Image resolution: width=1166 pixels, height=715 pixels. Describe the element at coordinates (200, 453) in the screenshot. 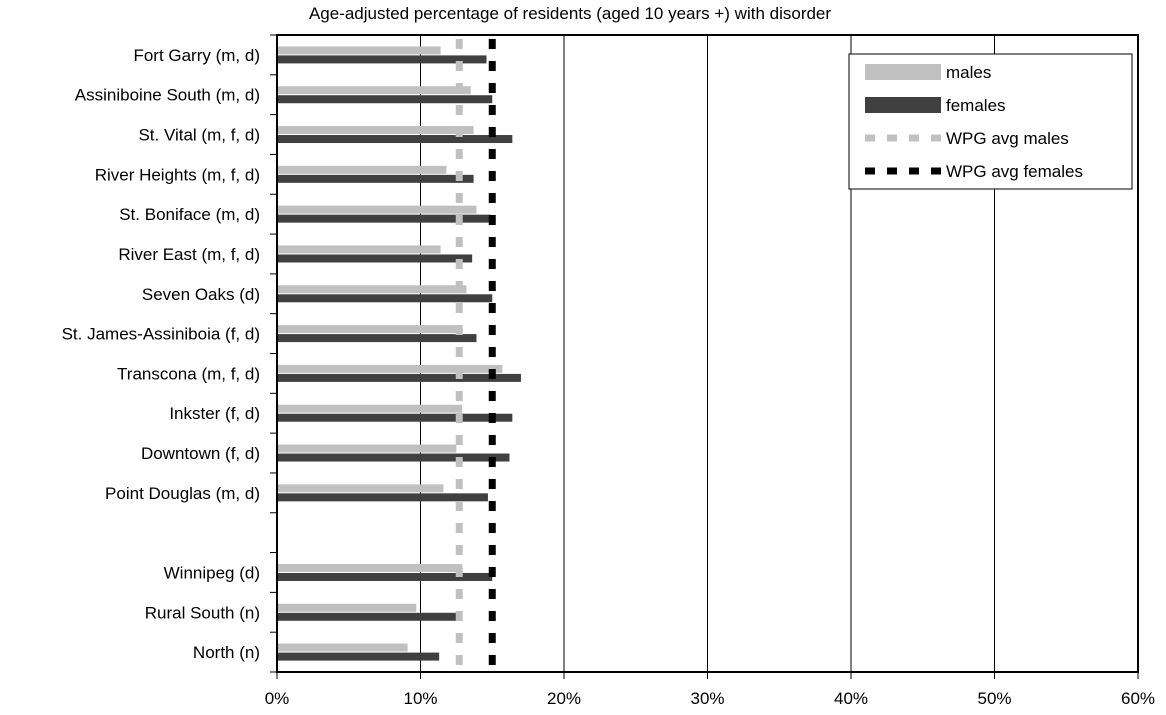

I see `category-label: Downtown (f, d)` at that location.